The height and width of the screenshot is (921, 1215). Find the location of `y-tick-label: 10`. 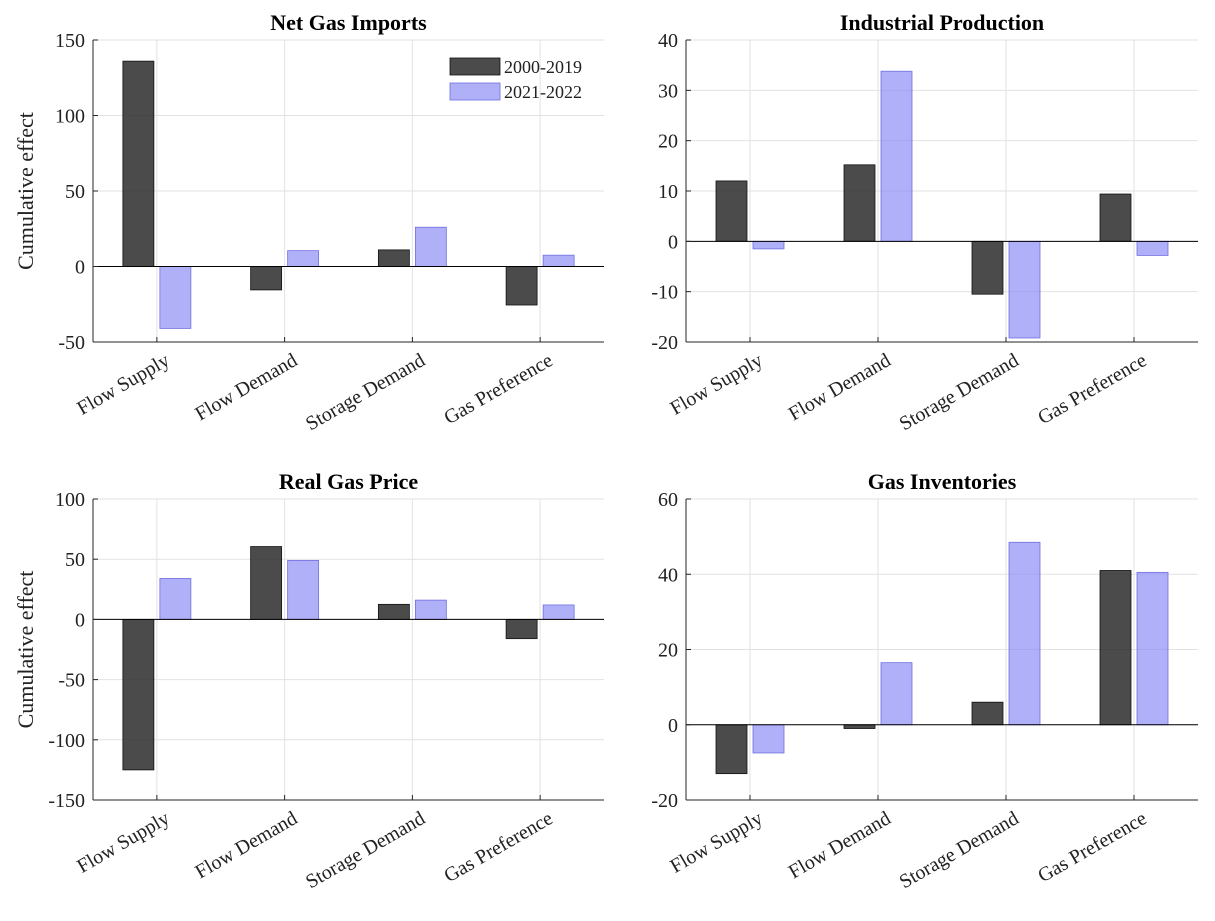

y-tick-label: 10 is located at coordinates (668, 192).